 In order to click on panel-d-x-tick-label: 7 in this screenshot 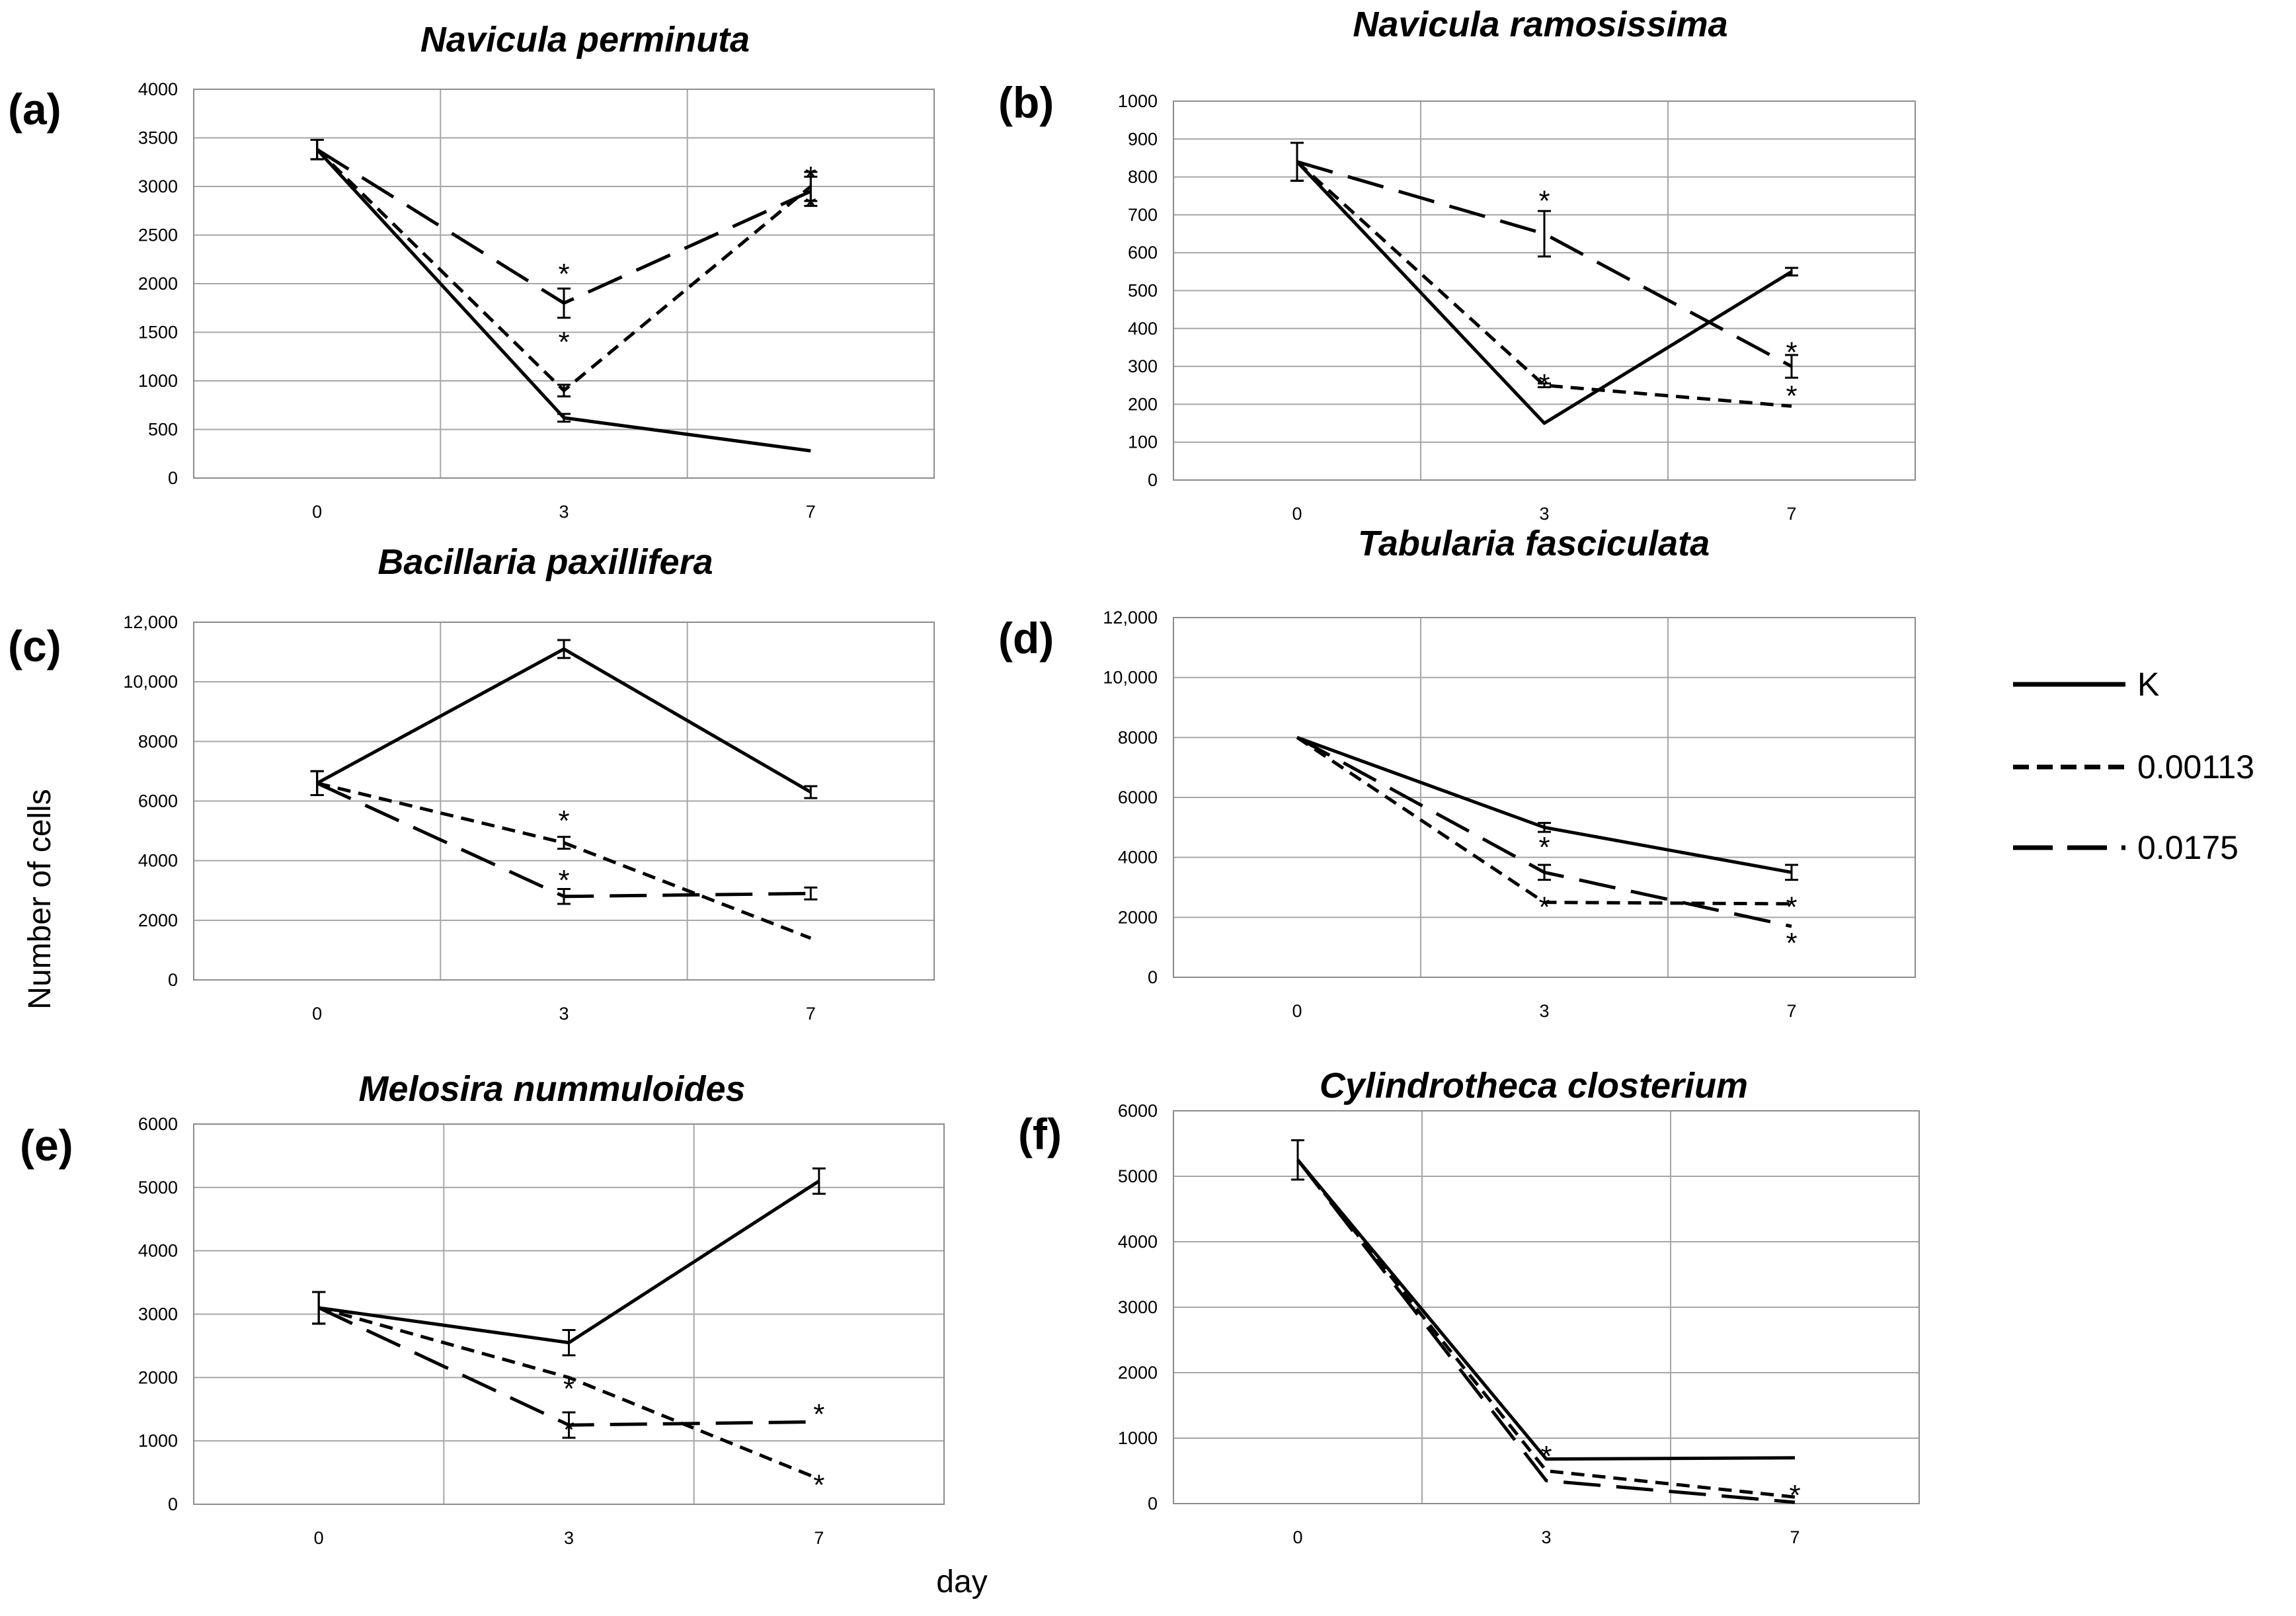, I will do `click(1791, 1011)`.